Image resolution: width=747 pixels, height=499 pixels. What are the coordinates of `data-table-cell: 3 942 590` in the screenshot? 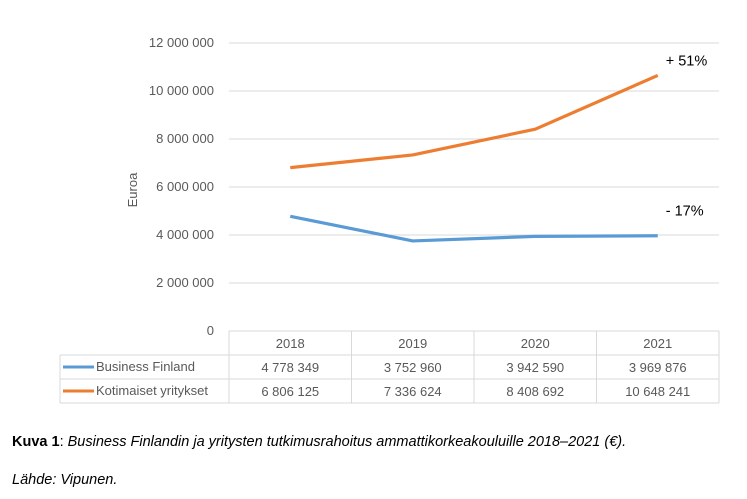 It's located at (535, 367).